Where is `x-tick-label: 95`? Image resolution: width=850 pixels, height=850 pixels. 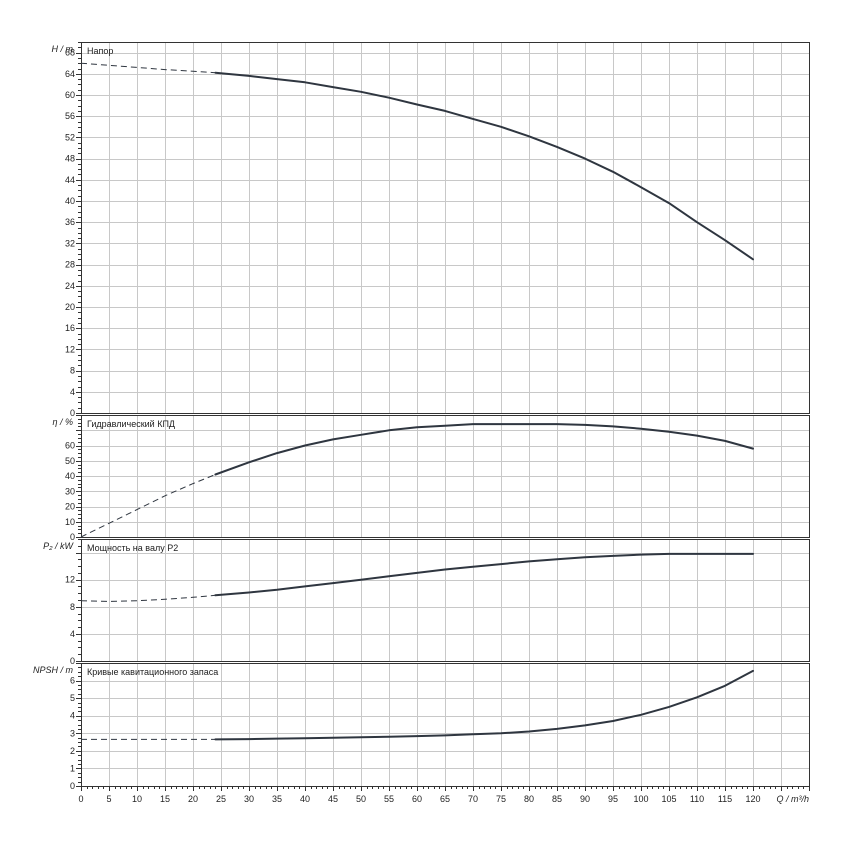
x-tick-label: 95 is located at coordinates (613, 799).